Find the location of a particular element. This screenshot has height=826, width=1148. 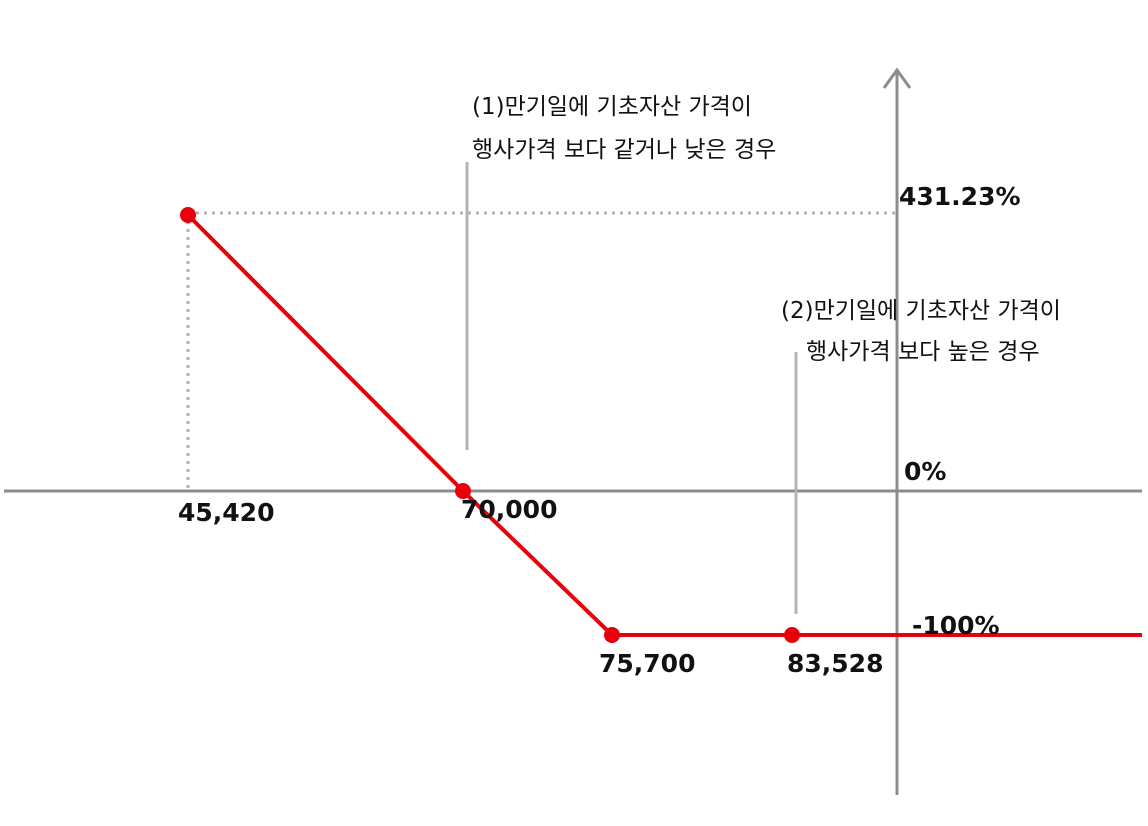

y-axis-arrow-icon is located at coordinates (897, 78).